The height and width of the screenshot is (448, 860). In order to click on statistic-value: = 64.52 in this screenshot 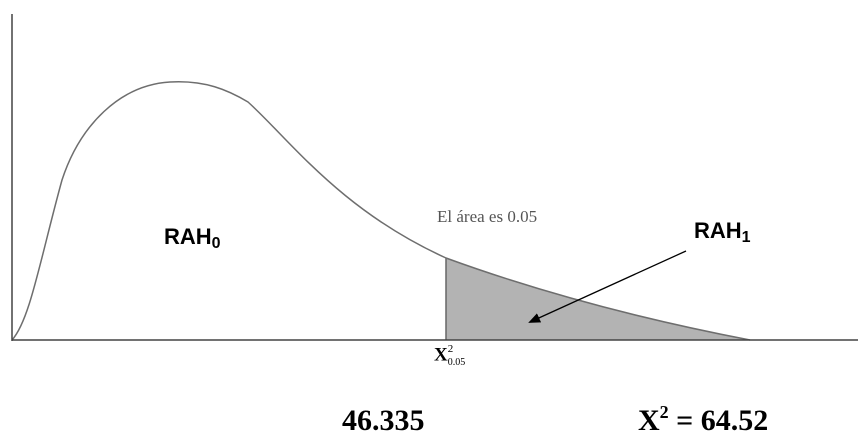, I will do `click(722, 420)`.